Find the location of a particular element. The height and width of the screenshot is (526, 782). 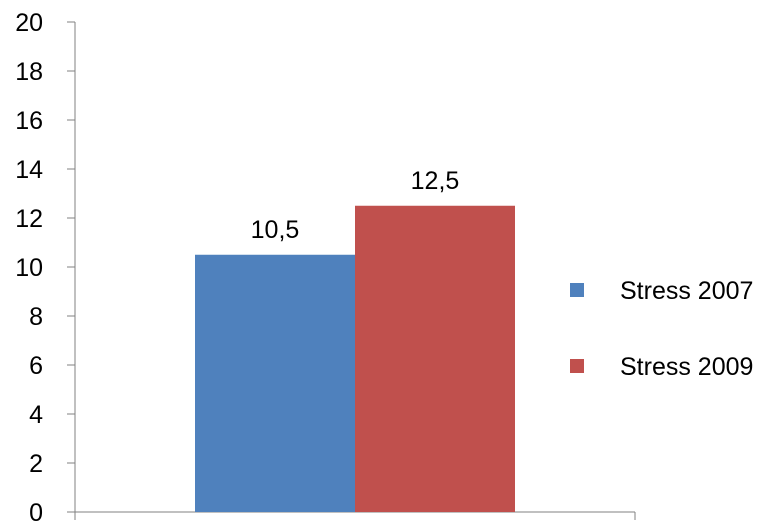

y-tick-label: 16 is located at coordinates (29, 121).